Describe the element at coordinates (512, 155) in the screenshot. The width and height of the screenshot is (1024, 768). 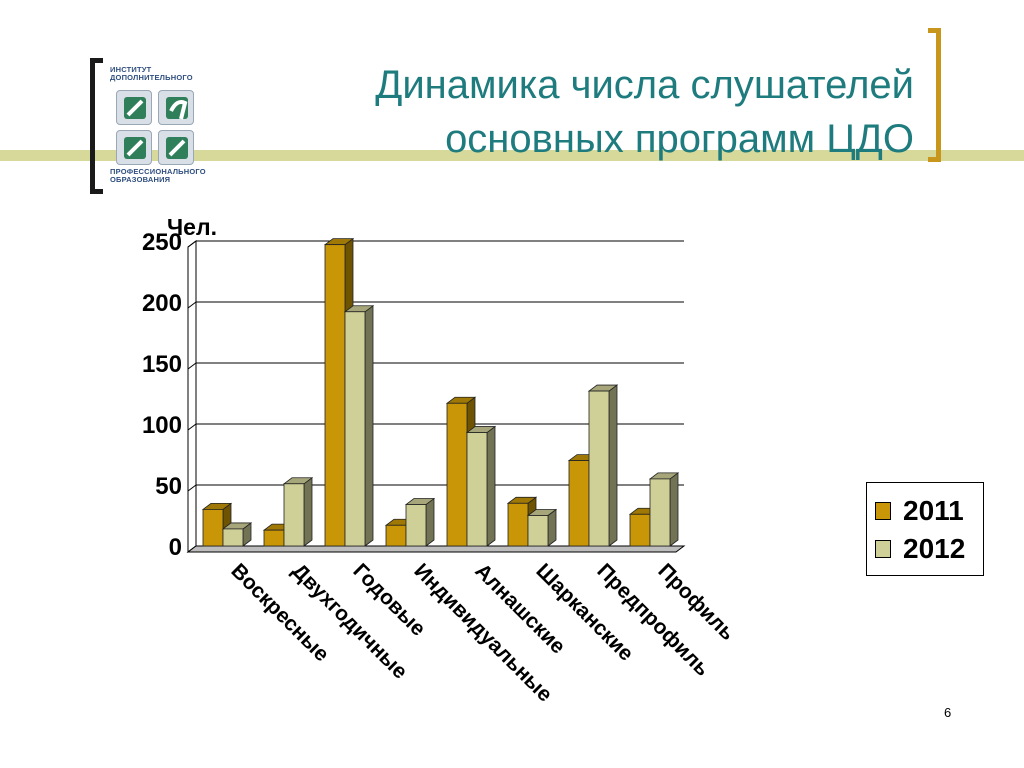
I see `header-stripe` at that location.